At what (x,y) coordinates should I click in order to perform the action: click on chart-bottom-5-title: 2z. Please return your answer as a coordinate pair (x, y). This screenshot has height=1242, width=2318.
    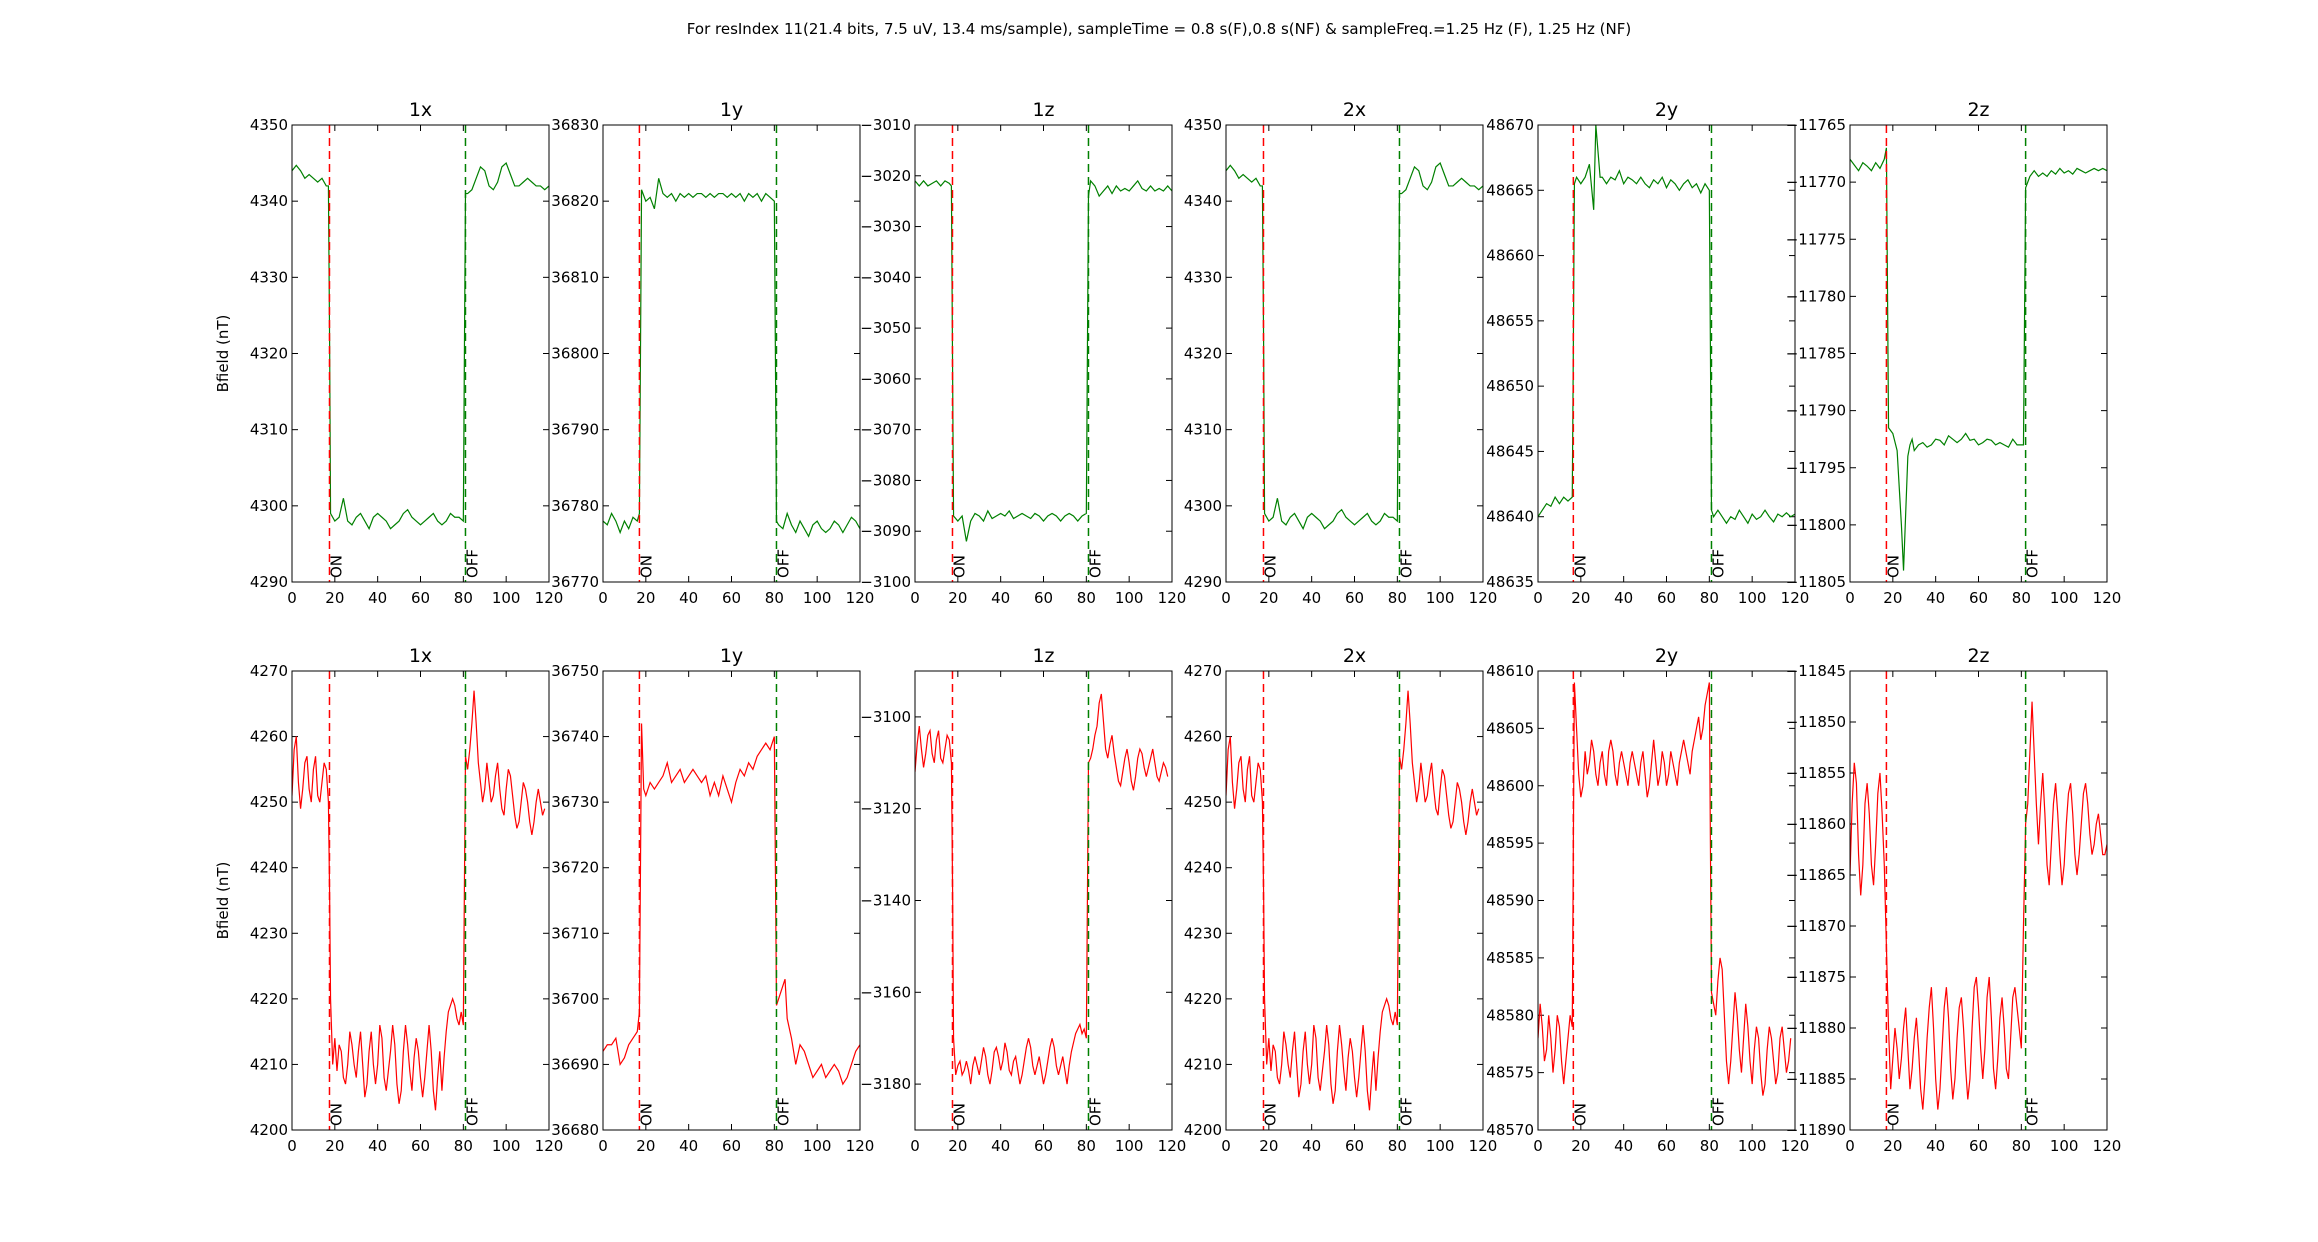
    Looking at the image, I should click on (1978, 656).